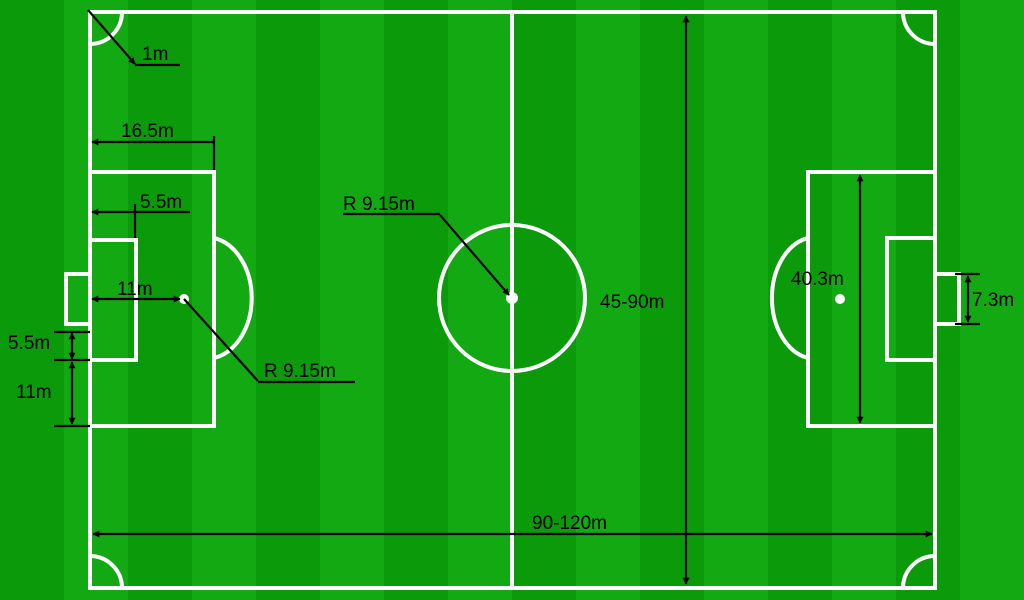  I want to click on center-circle, so click(512, 298).